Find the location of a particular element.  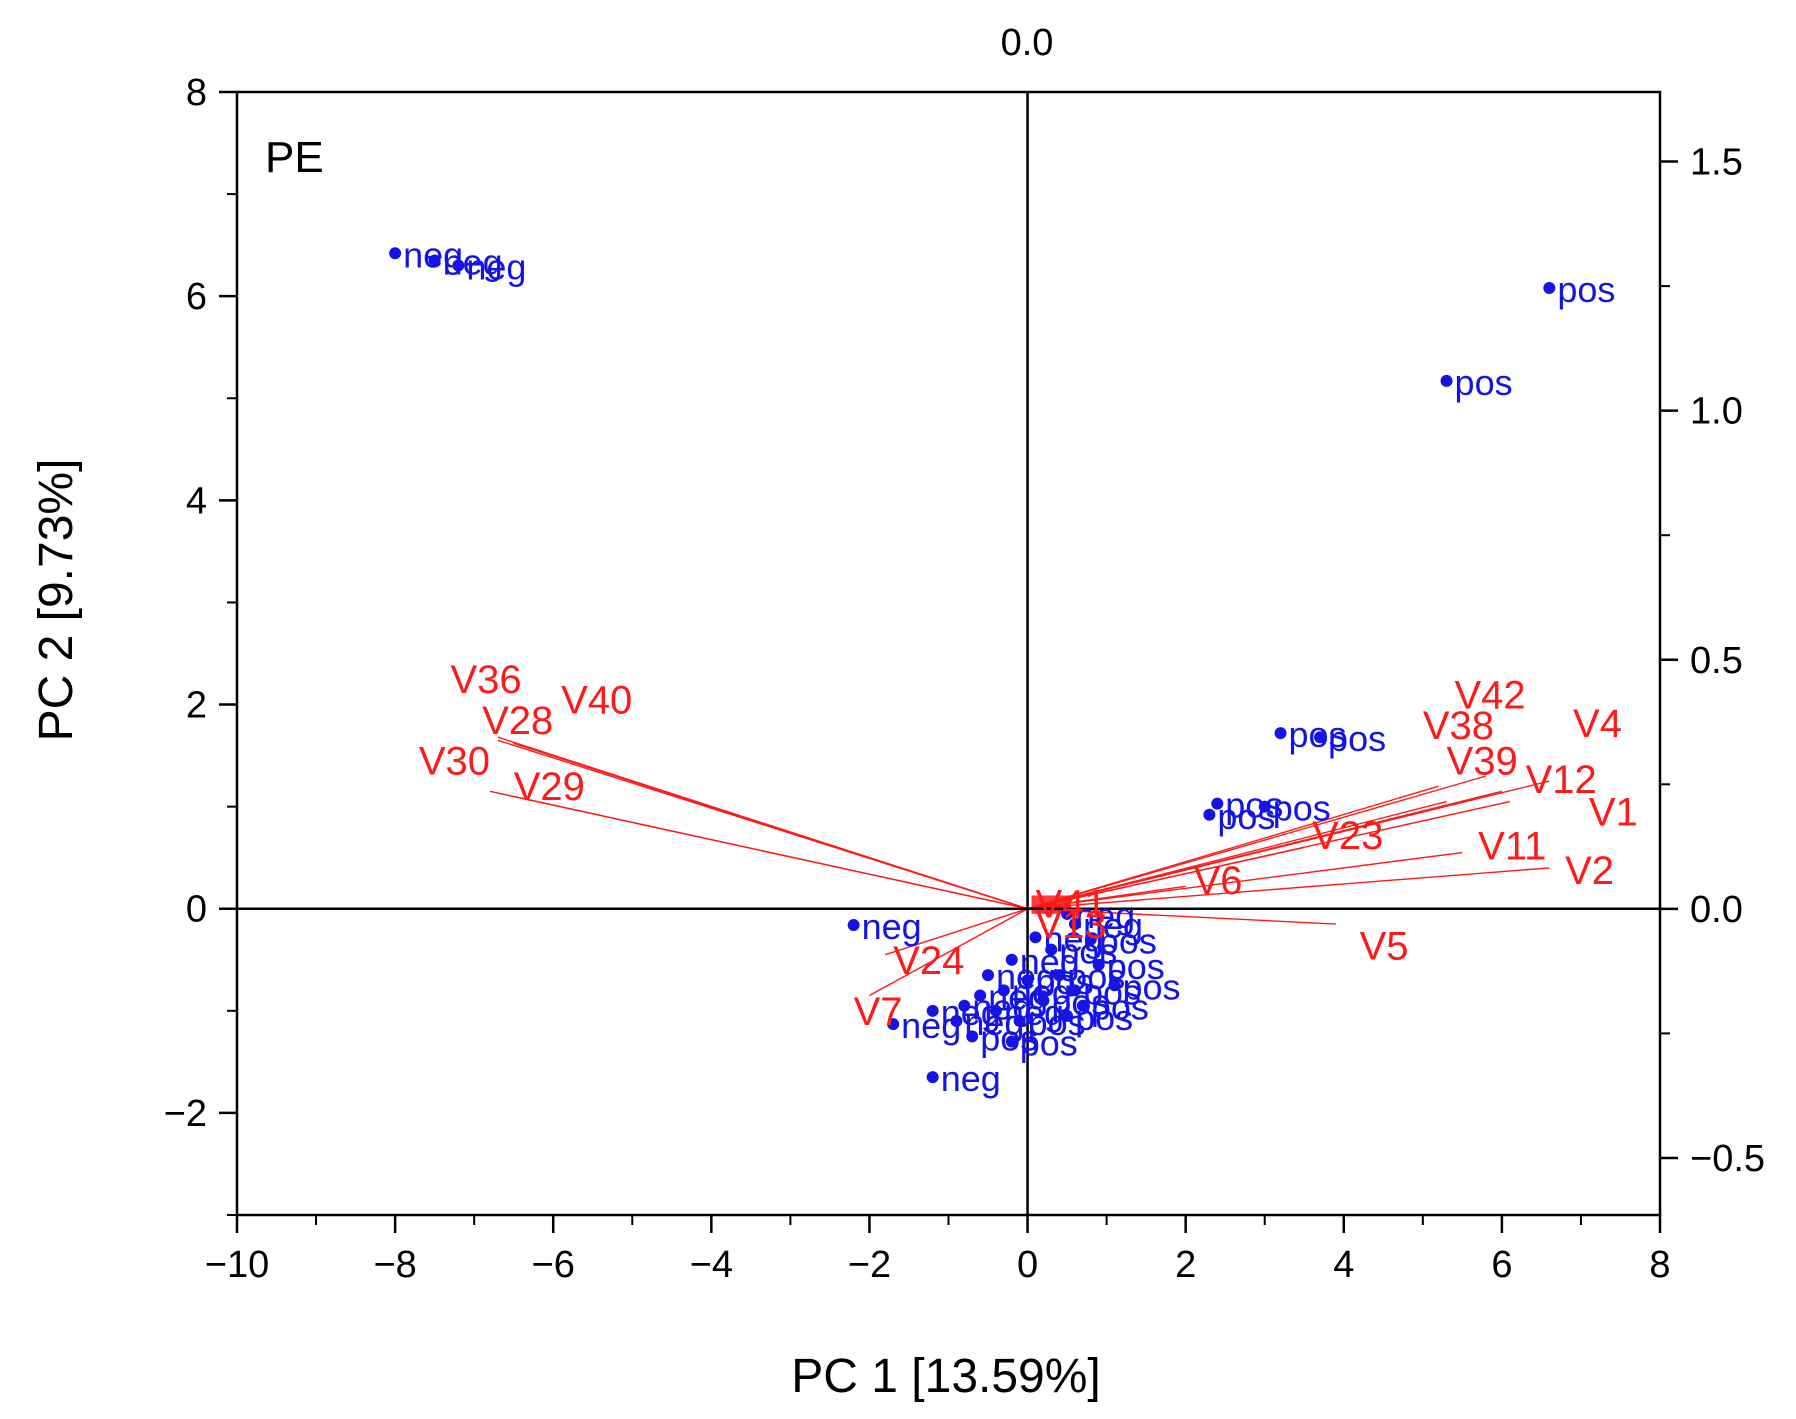

loading-label: V40 is located at coordinates (596, 700).